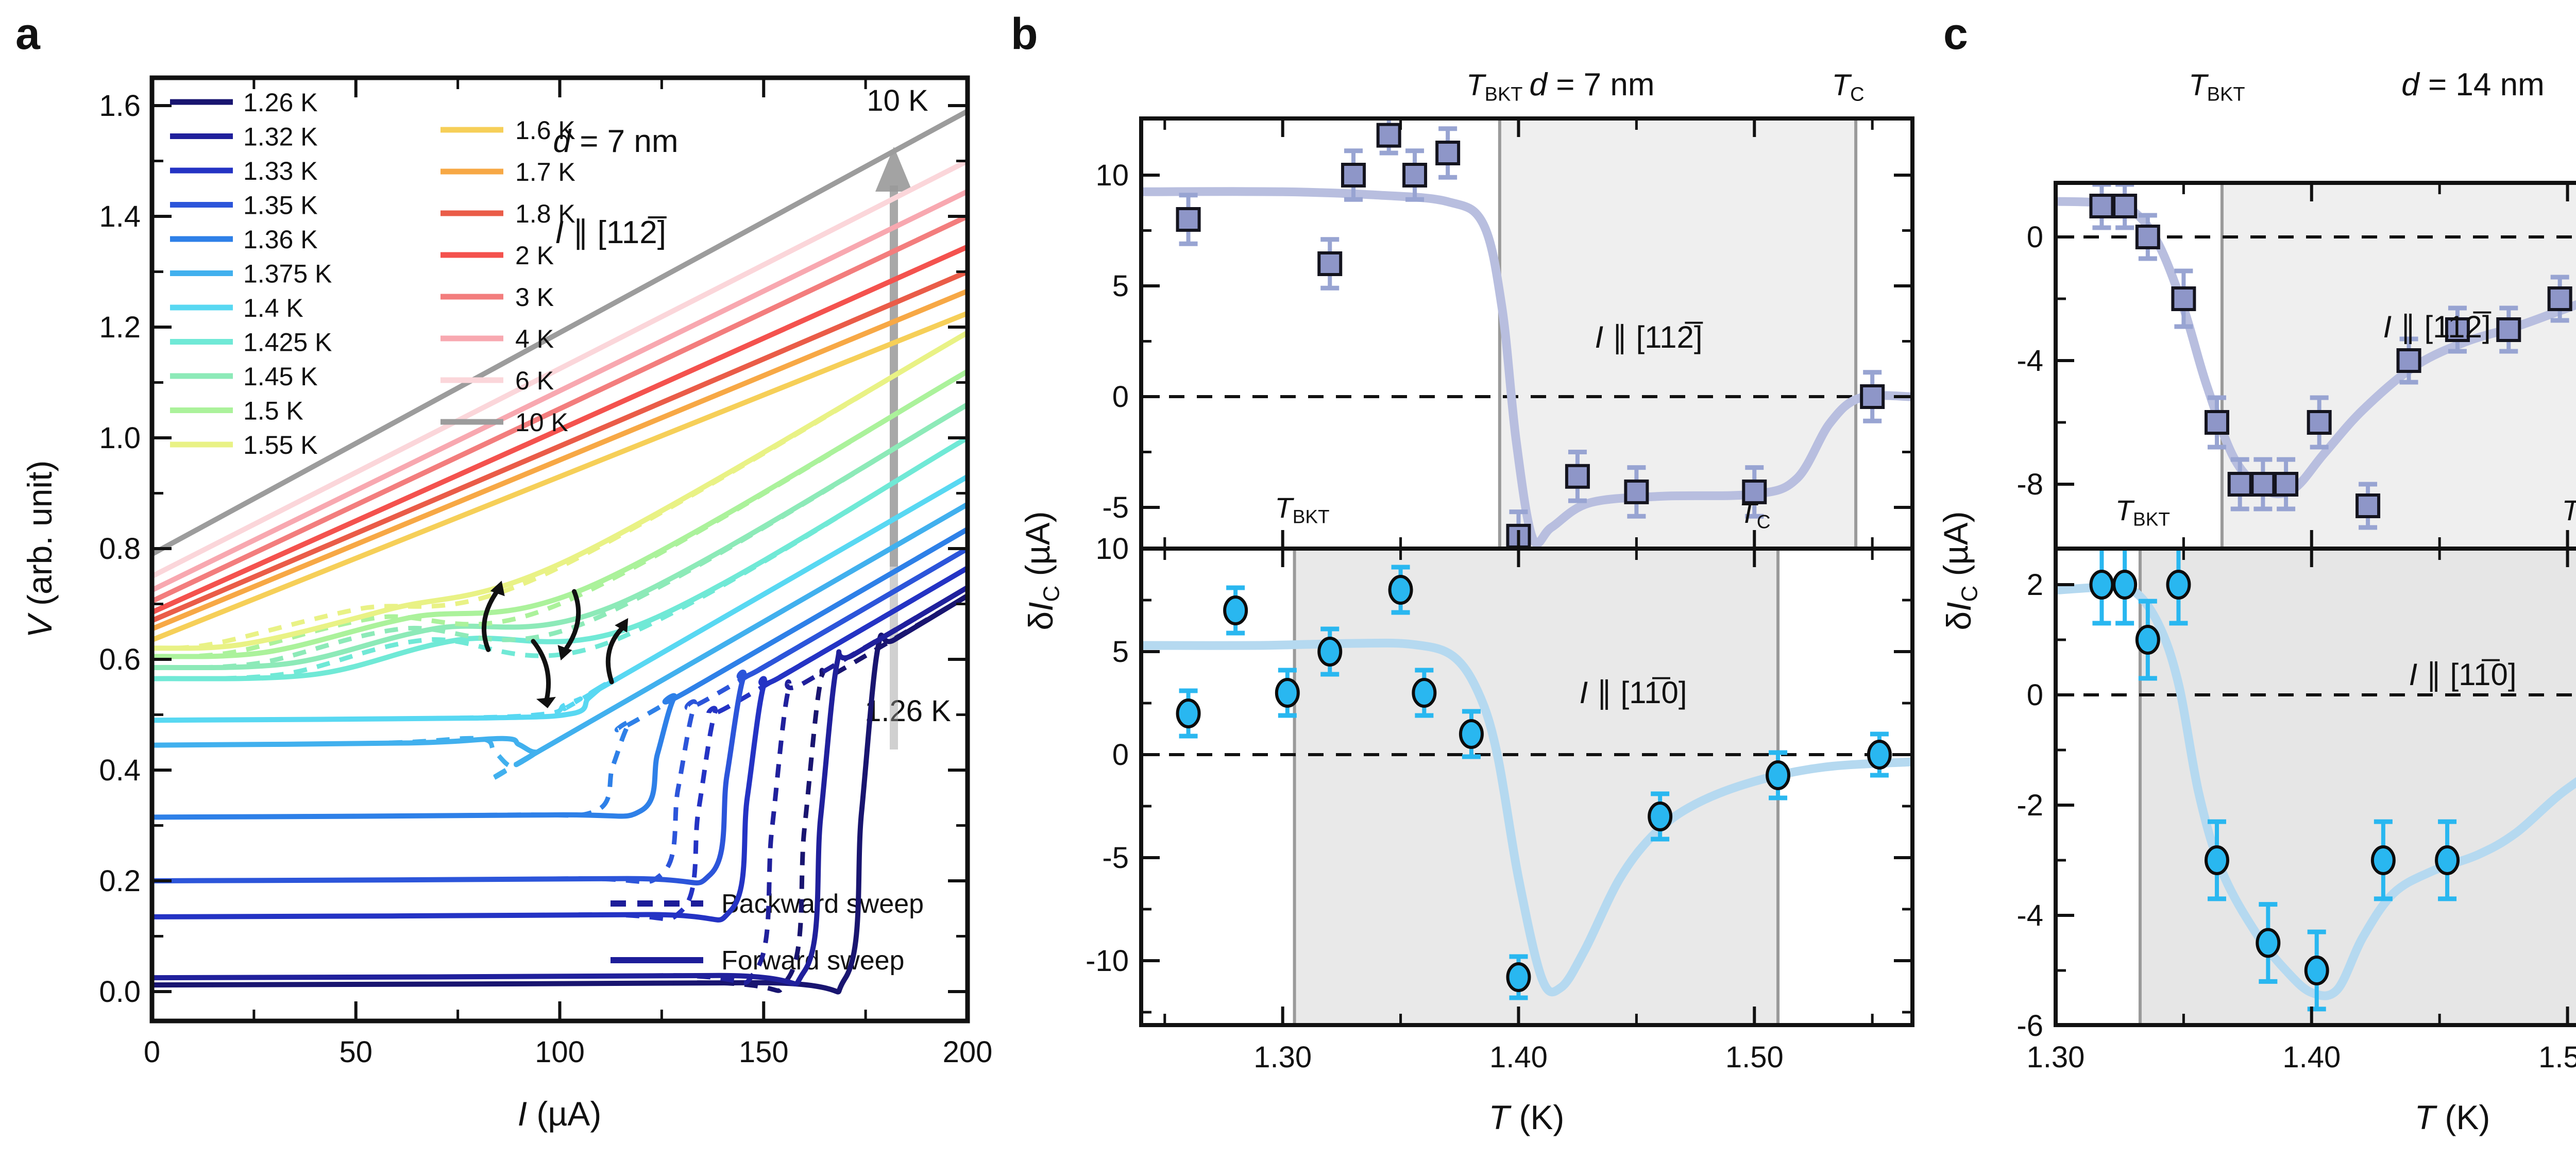 Image resolution: width=2576 pixels, height=1159 pixels. What do you see at coordinates (1494, 87) in the screenshot?
I see `t-bkt-header-label: TBKT` at bounding box center [1494, 87].